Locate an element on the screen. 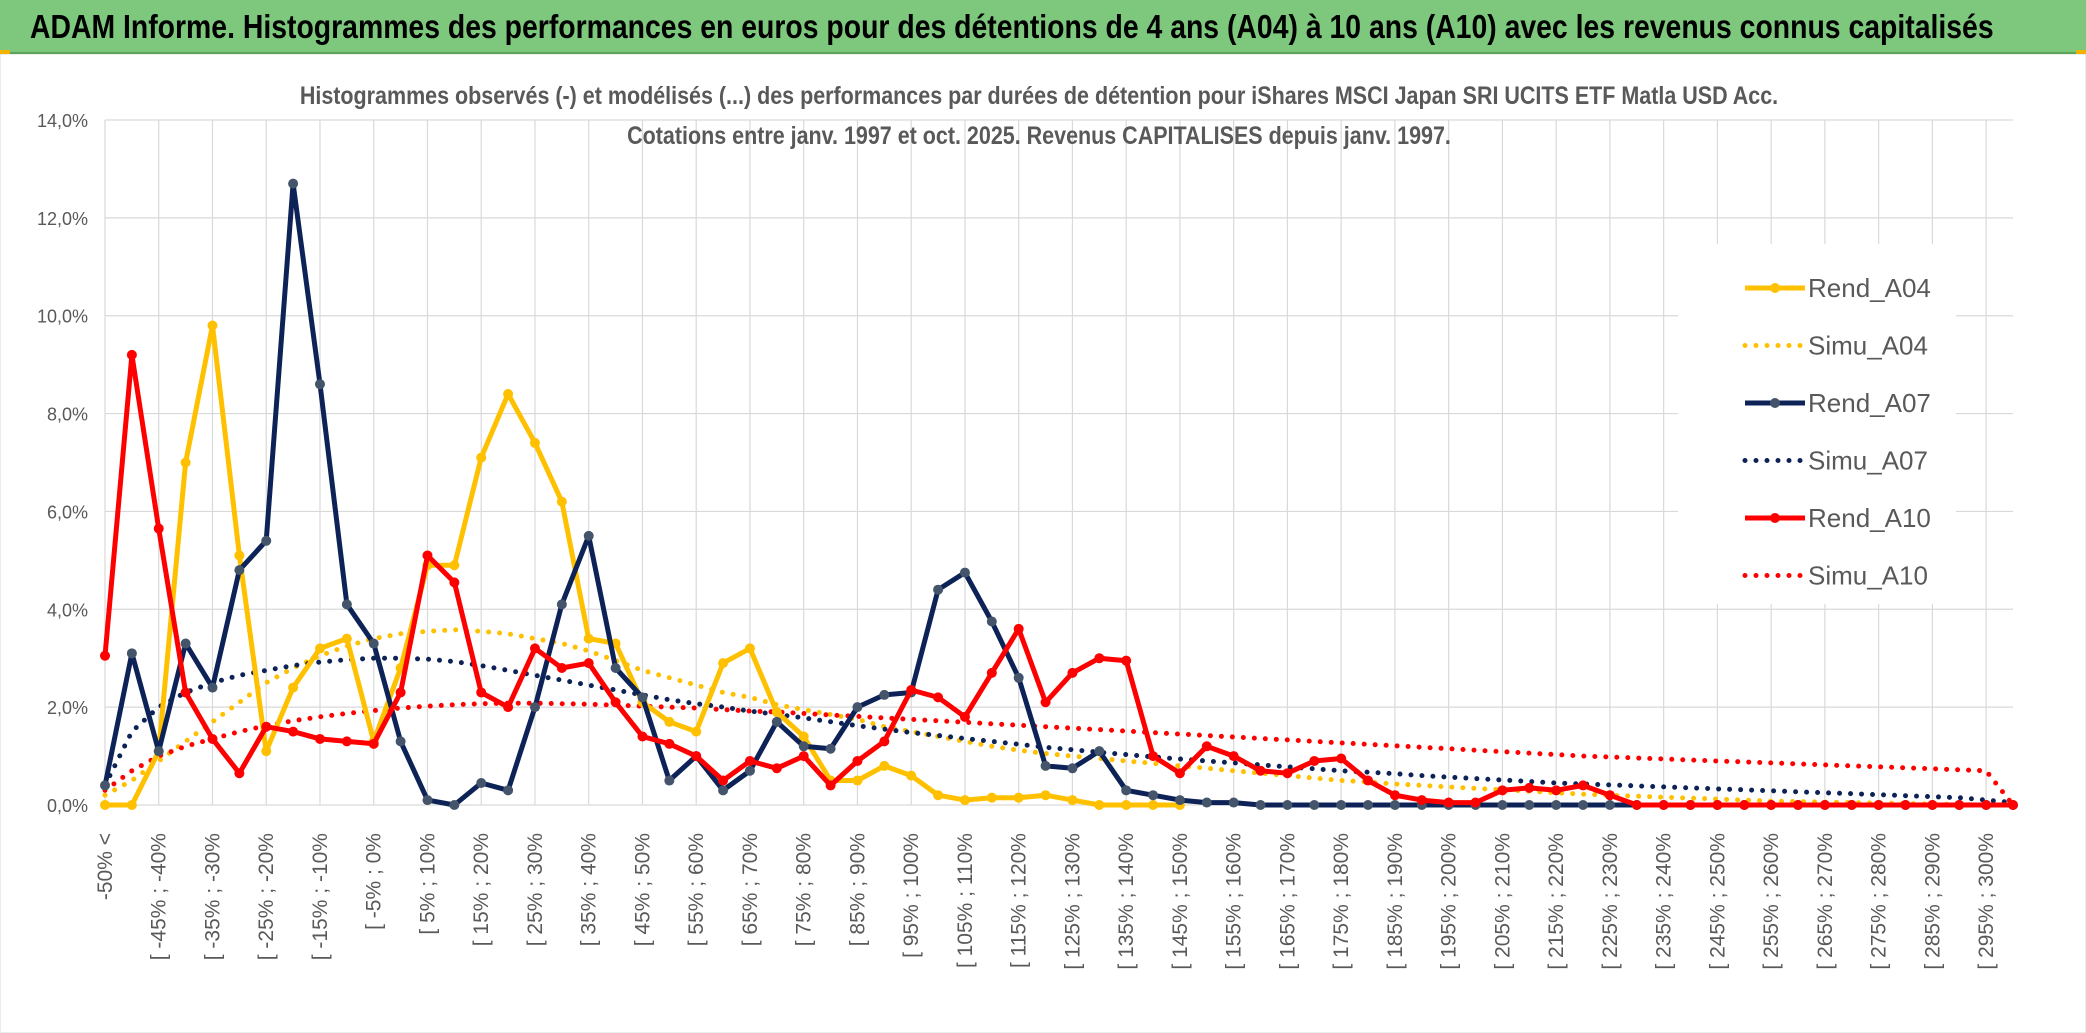 This screenshot has width=2086, height=1033. x-tick-label: [ 145% ; 150% is located at coordinates (1180, 901).